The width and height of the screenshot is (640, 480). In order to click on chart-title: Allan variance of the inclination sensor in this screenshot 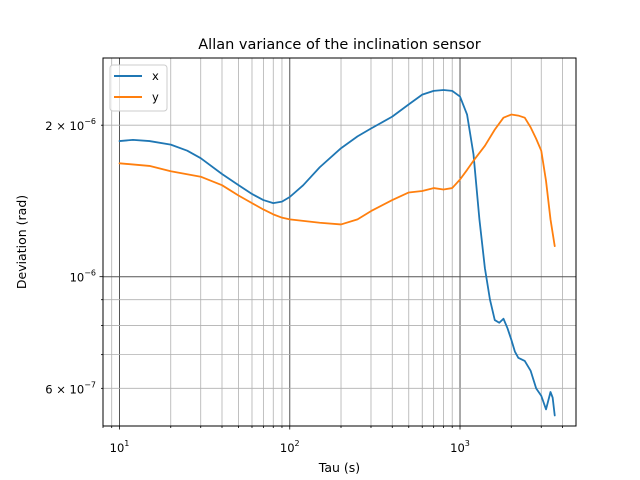, I will do `click(339, 45)`.